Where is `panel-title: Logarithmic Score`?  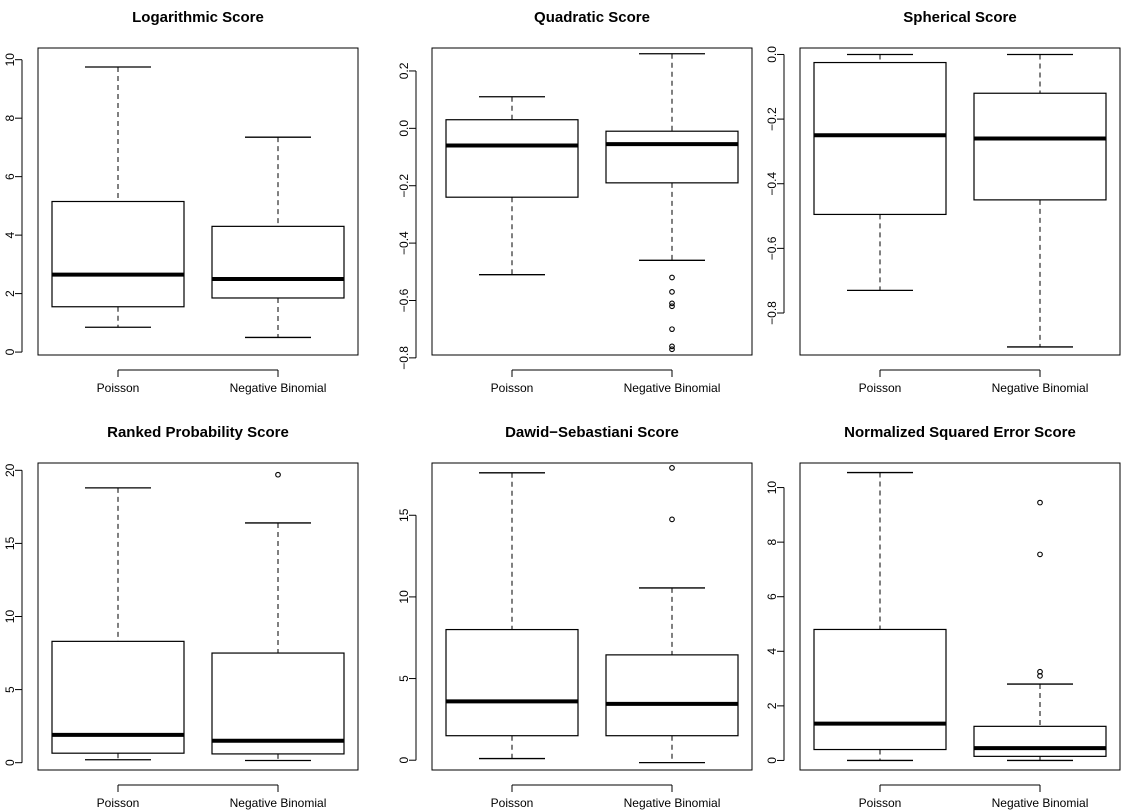 panel-title: Logarithmic Score is located at coordinates (198, 17).